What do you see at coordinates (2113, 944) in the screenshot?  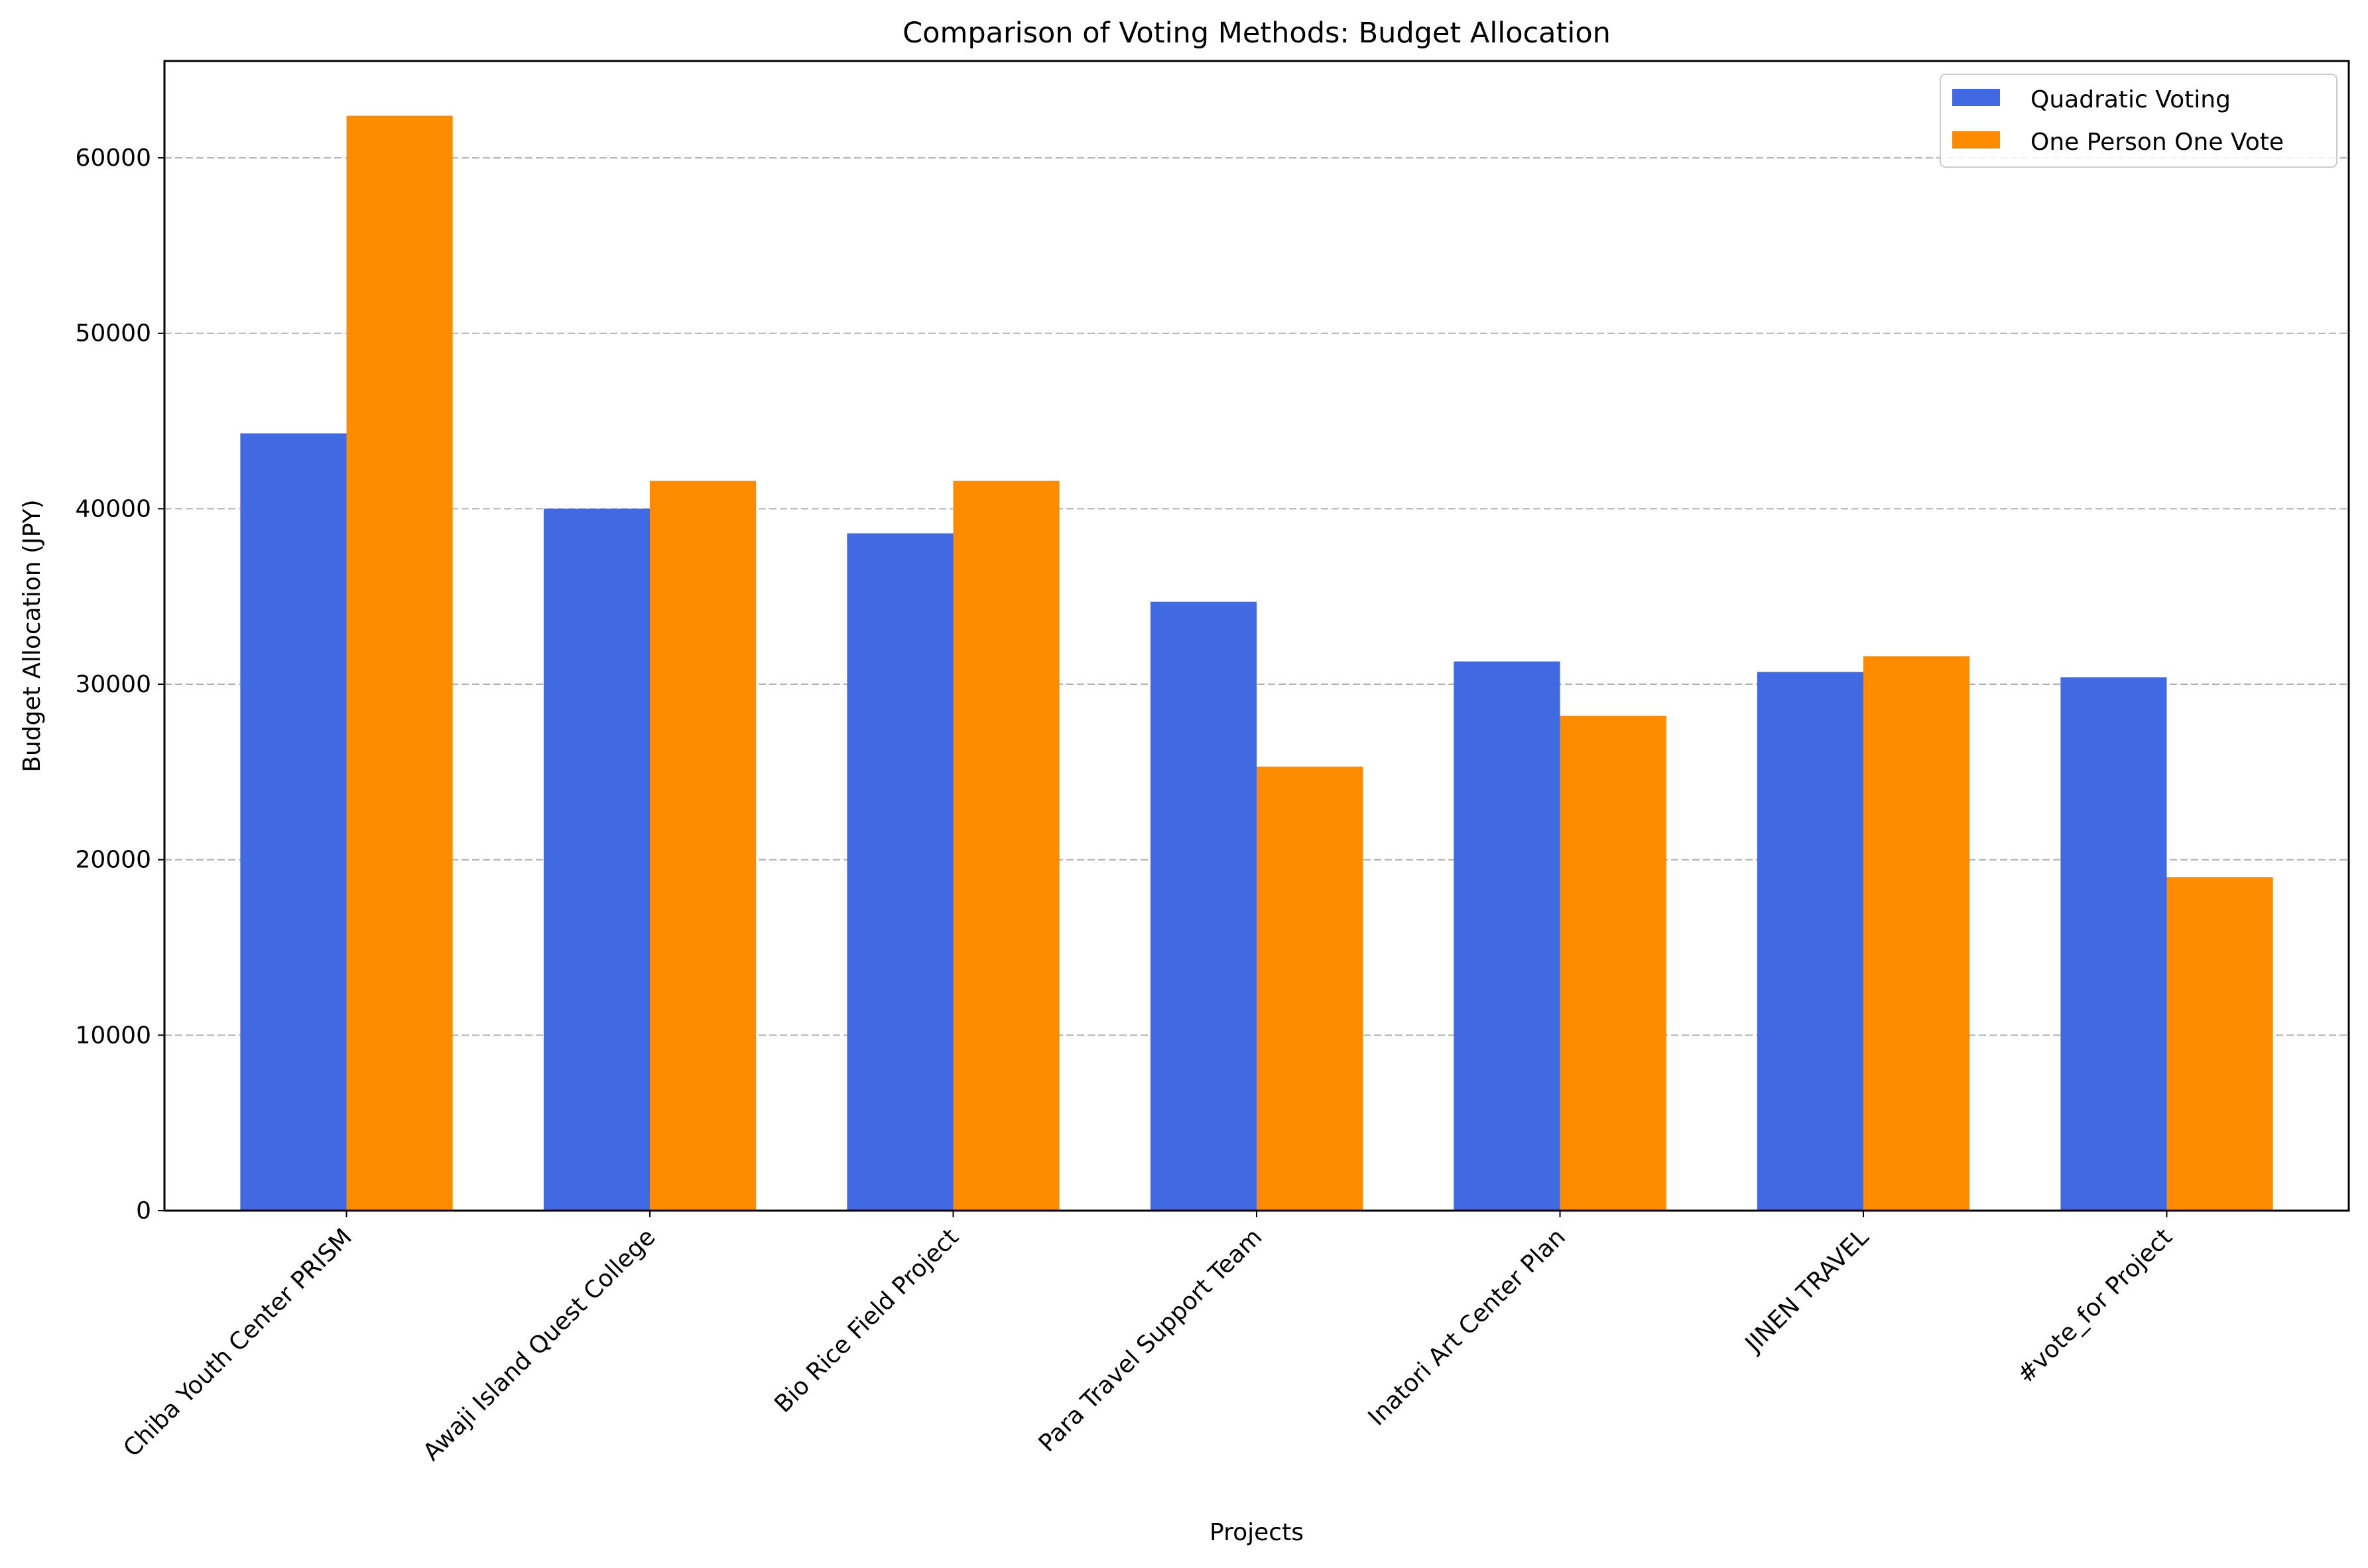 I see `bar-quadratic-voting-vote-for-project` at bounding box center [2113, 944].